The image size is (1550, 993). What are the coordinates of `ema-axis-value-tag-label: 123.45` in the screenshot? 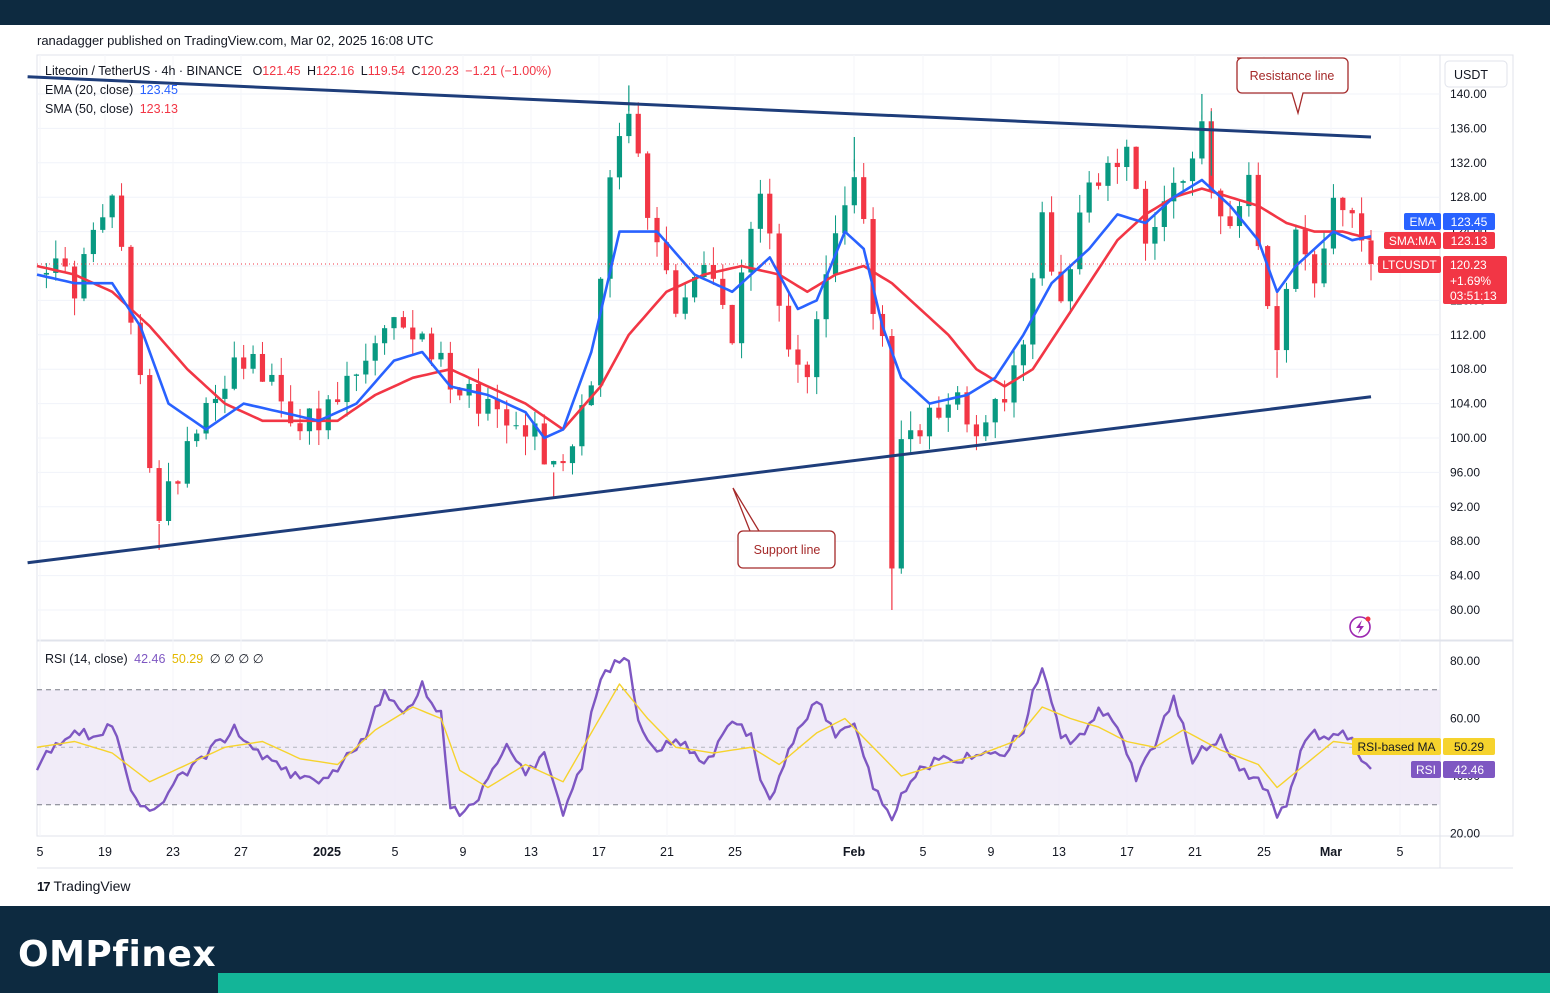 It's located at (1469, 222).